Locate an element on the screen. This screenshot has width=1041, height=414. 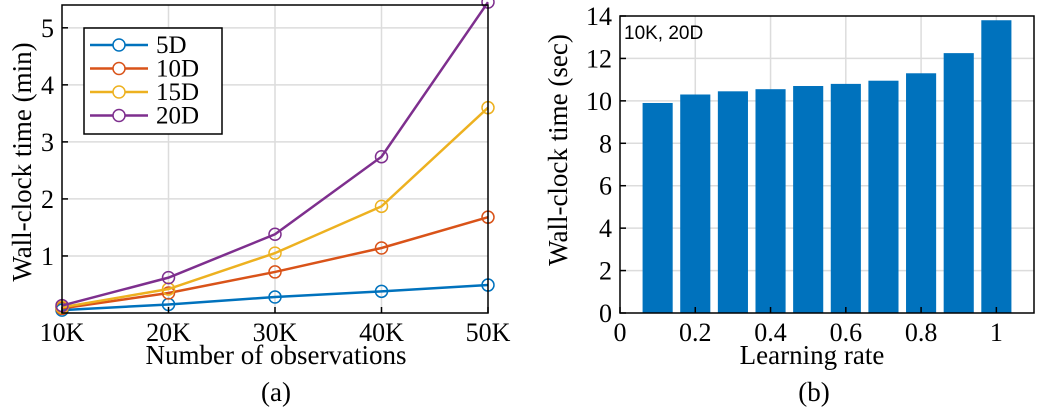
y-tick-label: 6 is located at coordinates (605, 186).